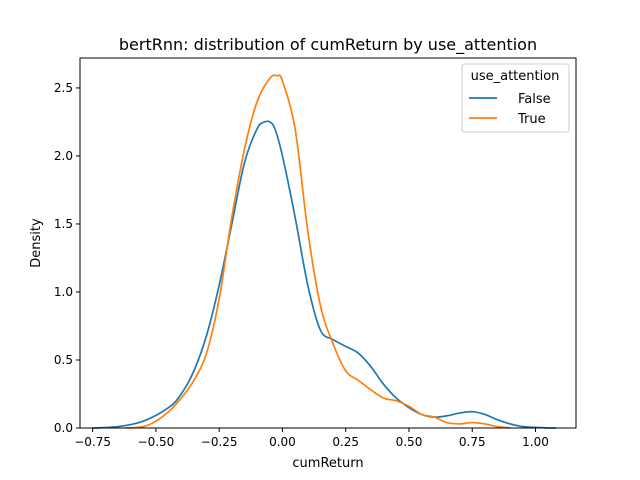 This screenshot has height=480, width=640. I want to click on y-tick-label: 2.0, so click(63, 156).